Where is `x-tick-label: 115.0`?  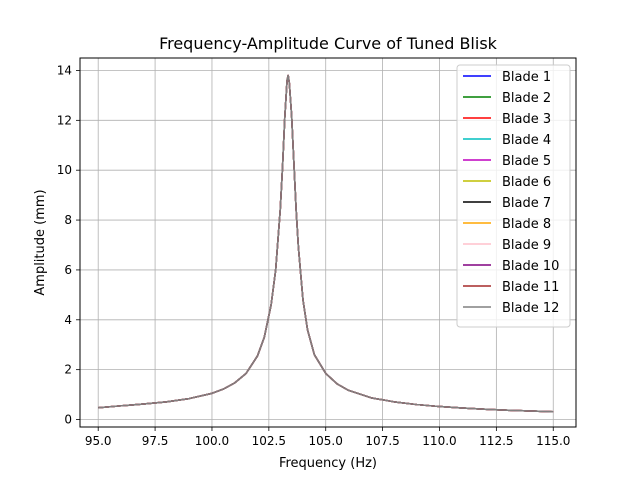 x-tick-label: 115.0 is located at coordinates (553, 441).